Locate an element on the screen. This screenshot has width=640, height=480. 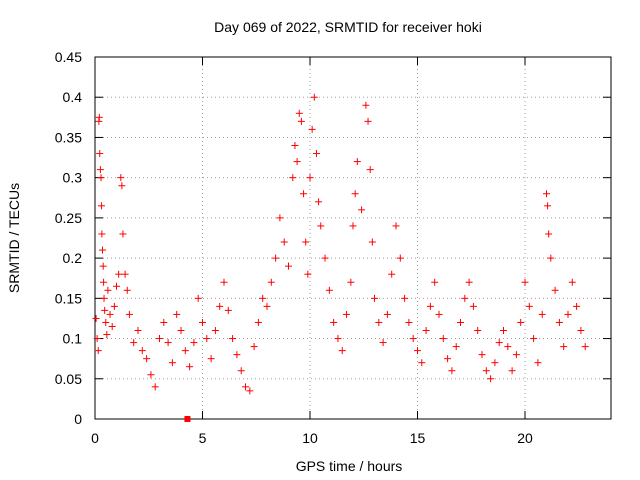
y-tick-label: 0.2 is located at coordinates (73, 258).